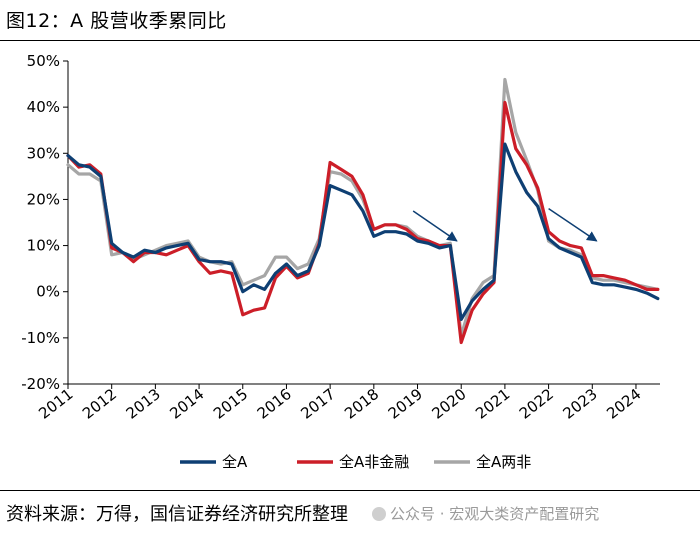  I want to click on watermark-text: 公众号 · 宏观大类资产配置研究, so click(495, 514).